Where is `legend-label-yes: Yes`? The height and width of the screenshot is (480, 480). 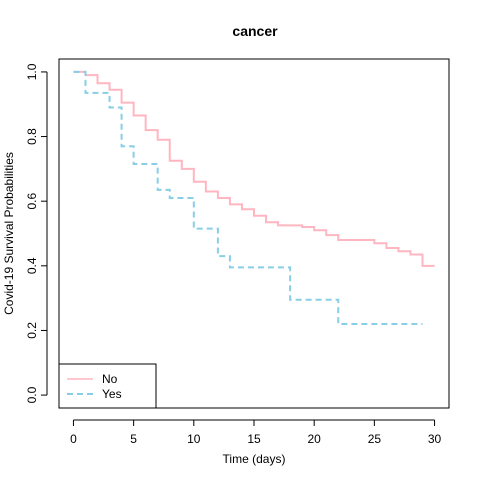
legend-label-yes: Yes is located at coordinates (112, 394).